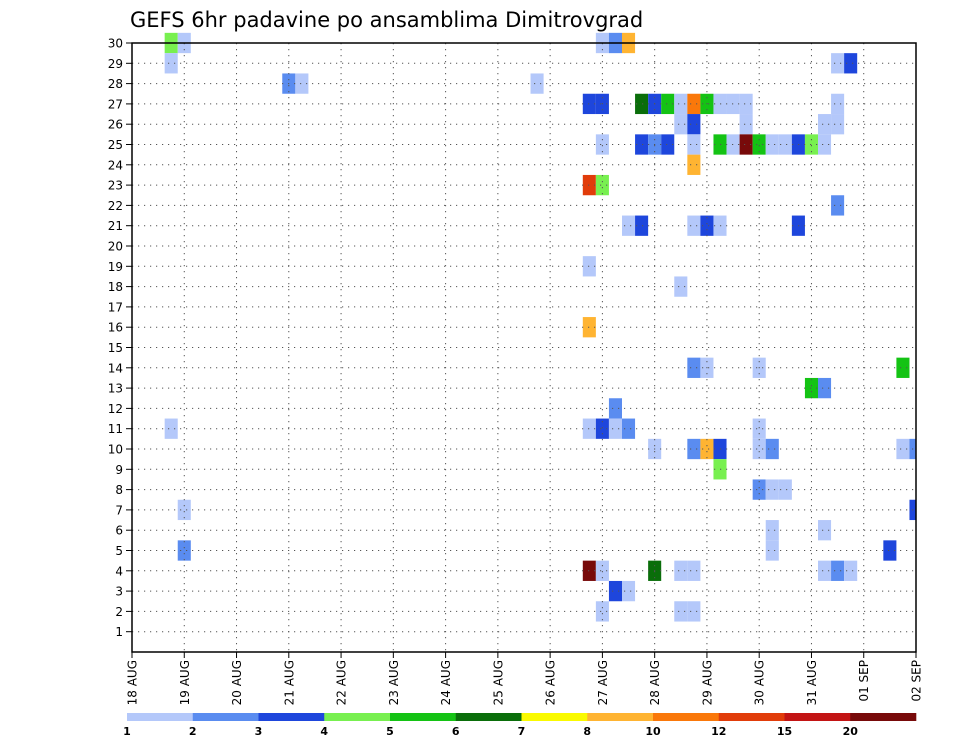  Describe the element at coordinates (115, 450) in the screenshot. I see `y-tick-label: 10` at that location.